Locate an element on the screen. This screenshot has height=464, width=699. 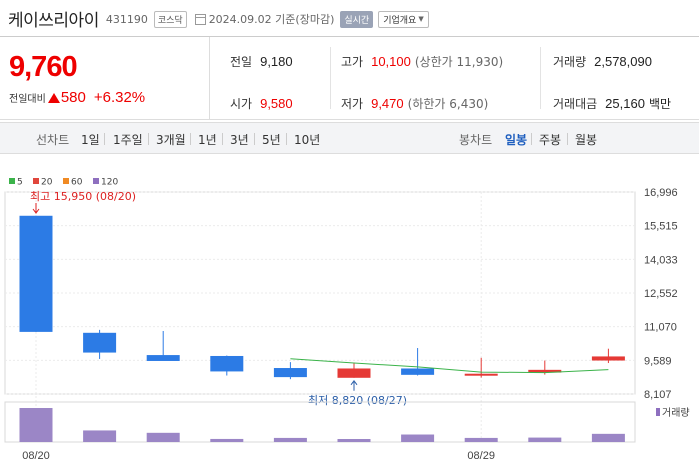
y-tick-label: 15,515 is located at coordinates (661, 227).